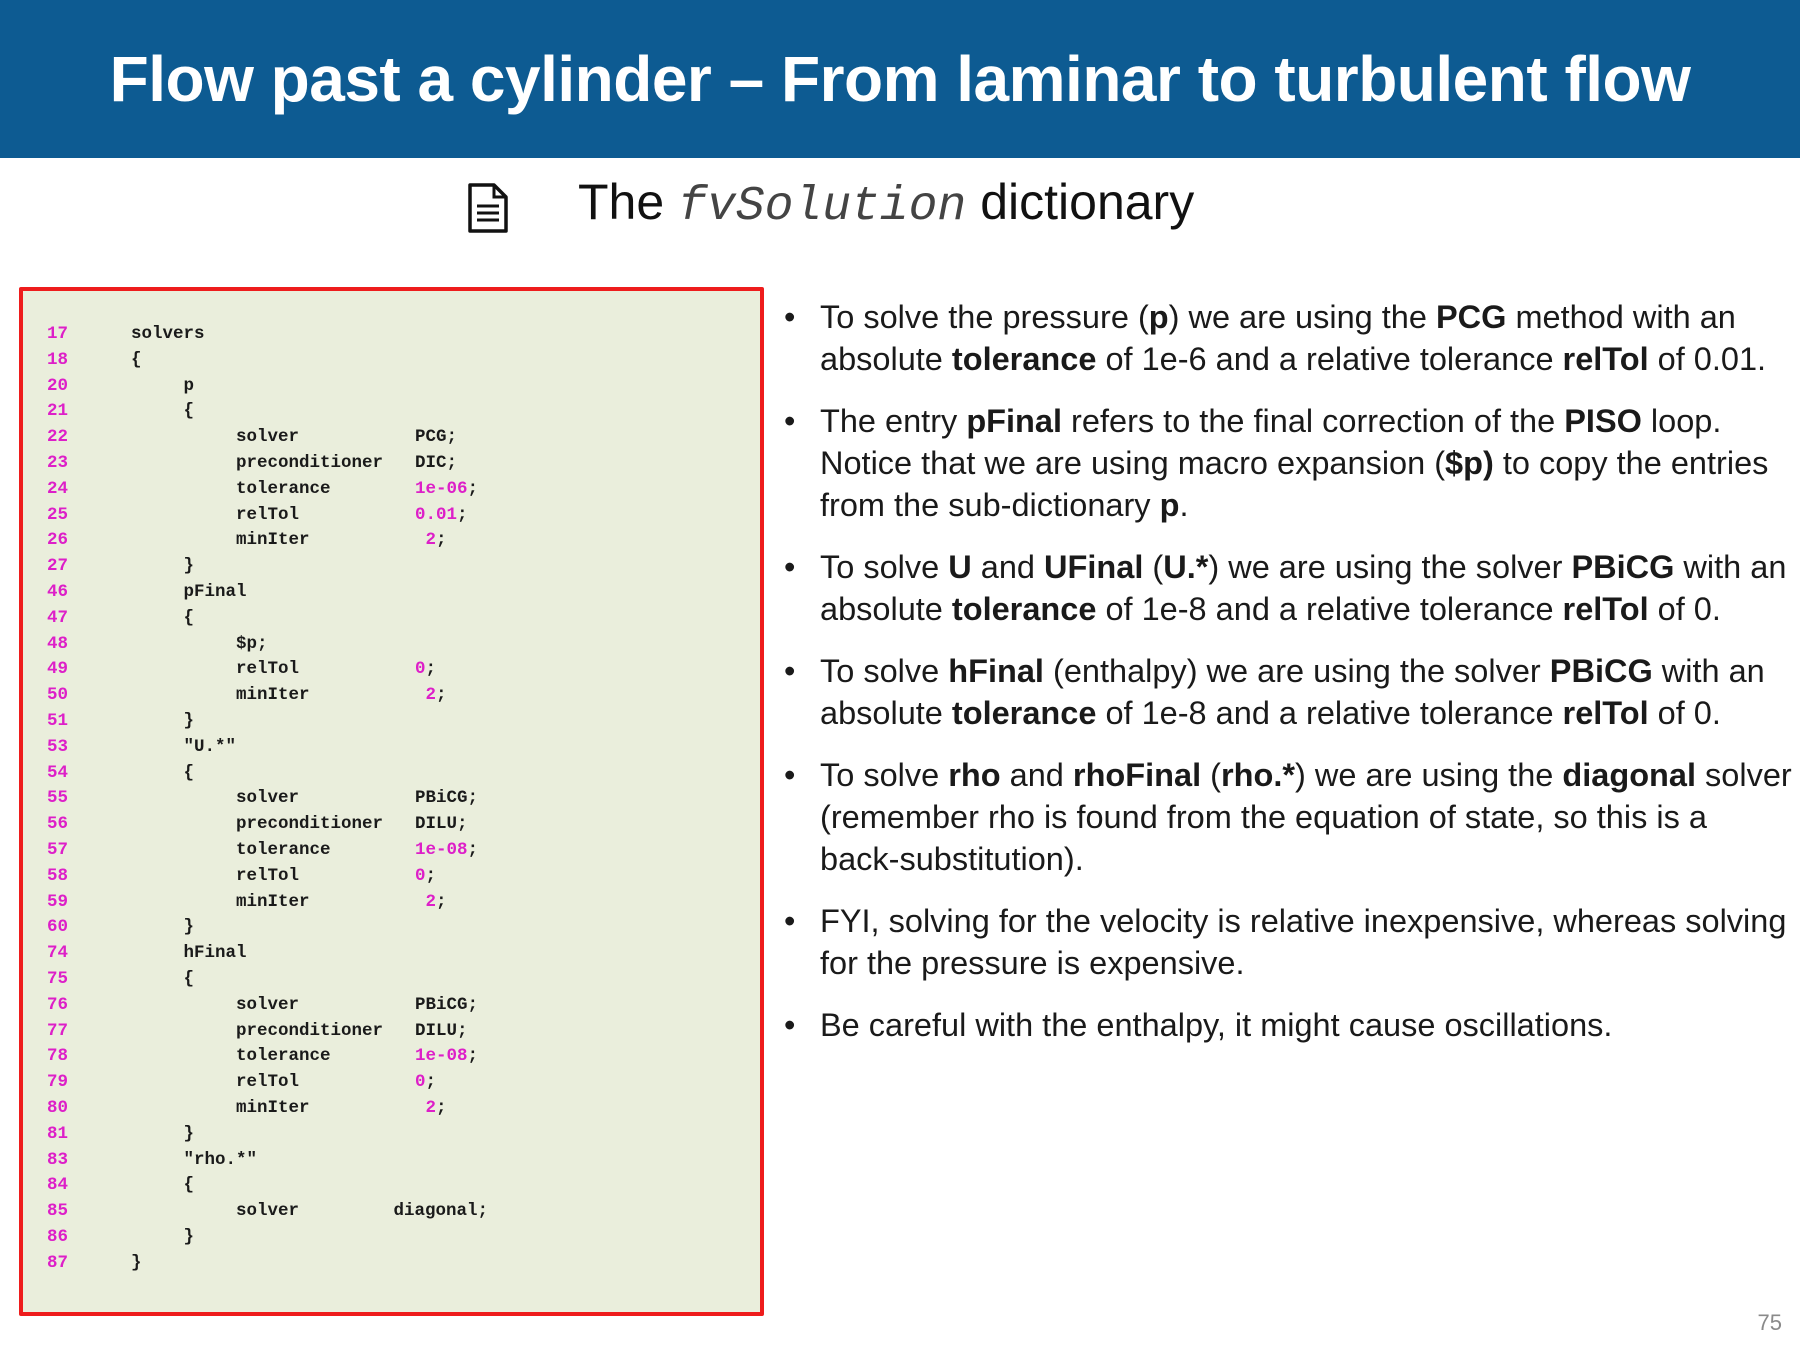 The width and height of the screenshot is (1800, 1350). What do you see at coordinates (58, 540) in the screenshot?
I see `line-number: 26` at bounding box center [58, 540].